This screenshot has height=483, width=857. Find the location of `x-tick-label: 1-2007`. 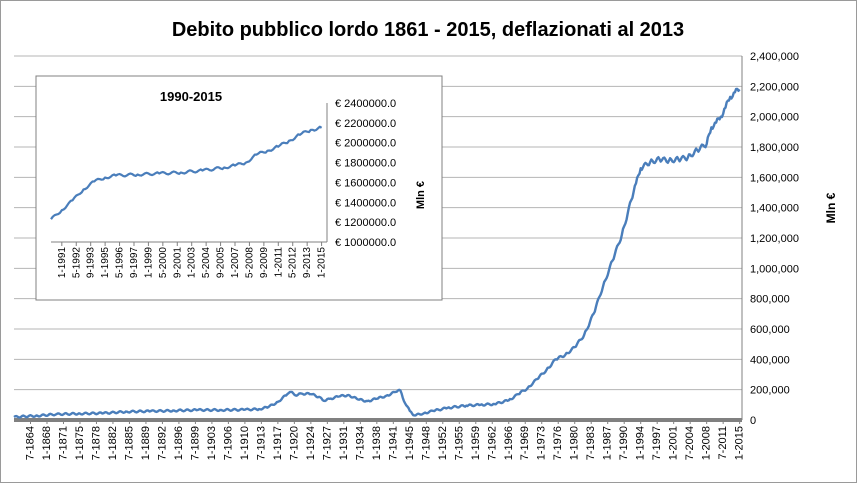

x-tick-label: 1-2007 is located at coordinates (235, 263).